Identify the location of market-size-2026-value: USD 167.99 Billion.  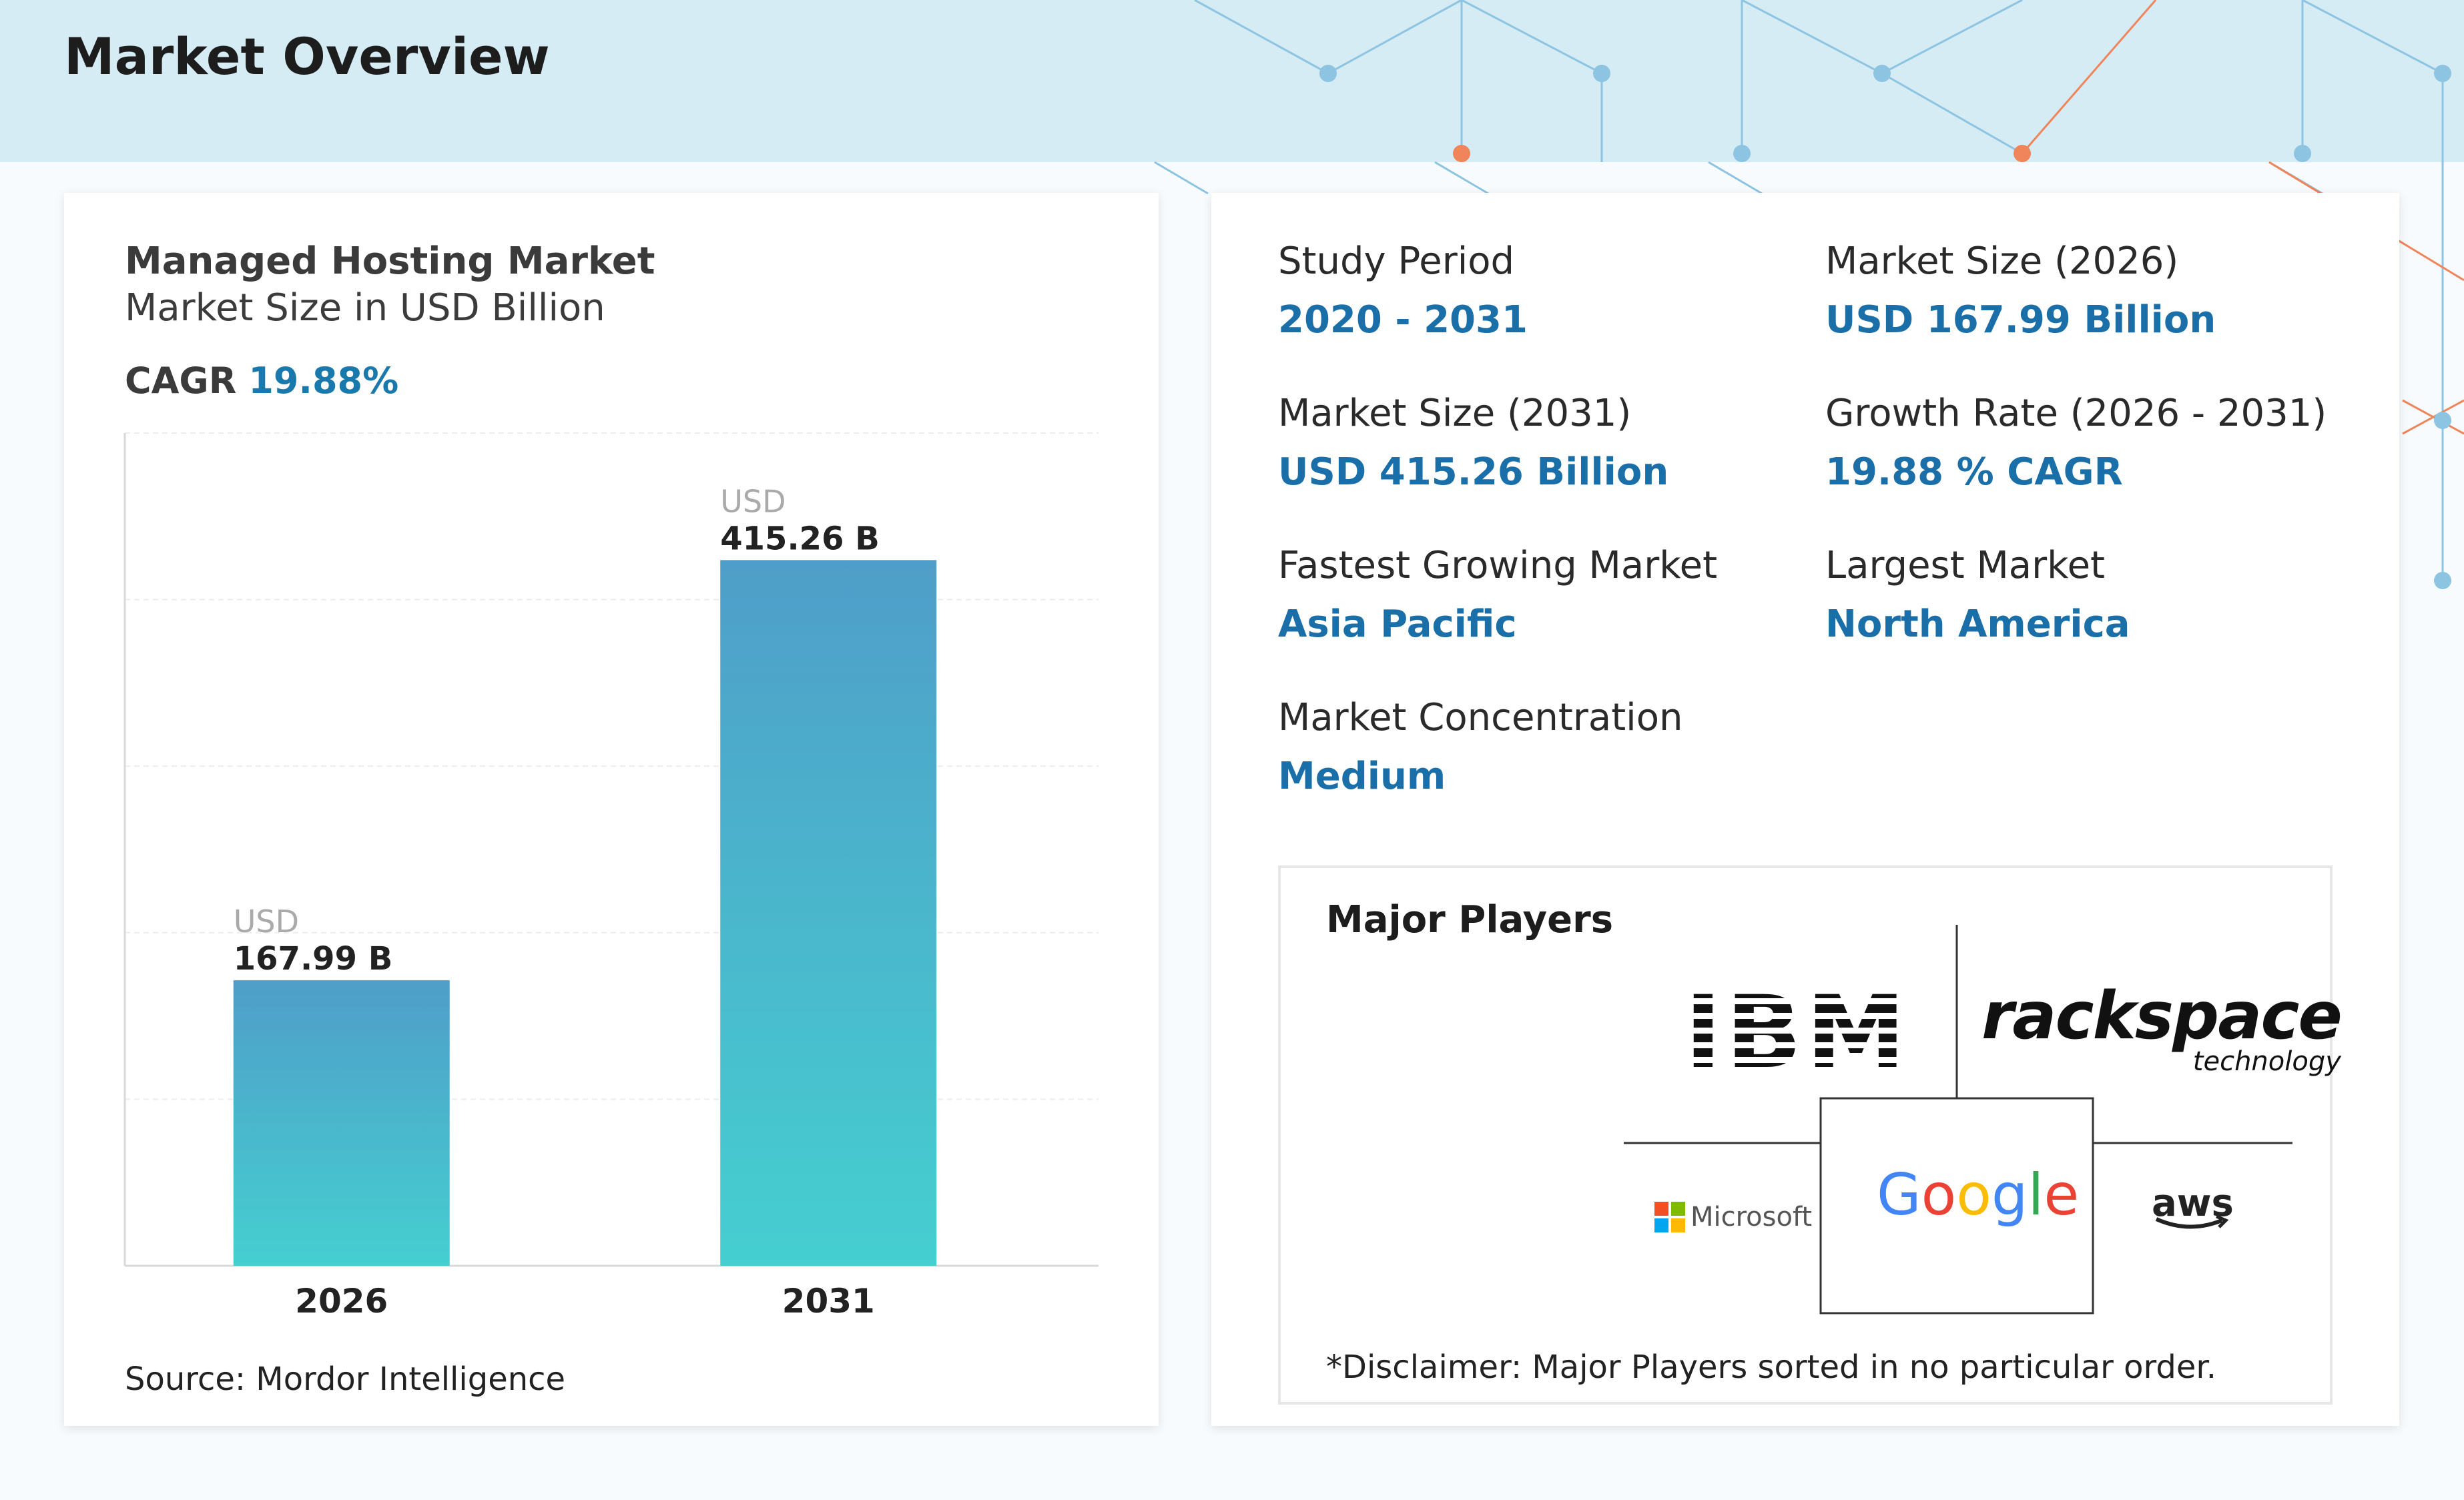
(2020, 320).